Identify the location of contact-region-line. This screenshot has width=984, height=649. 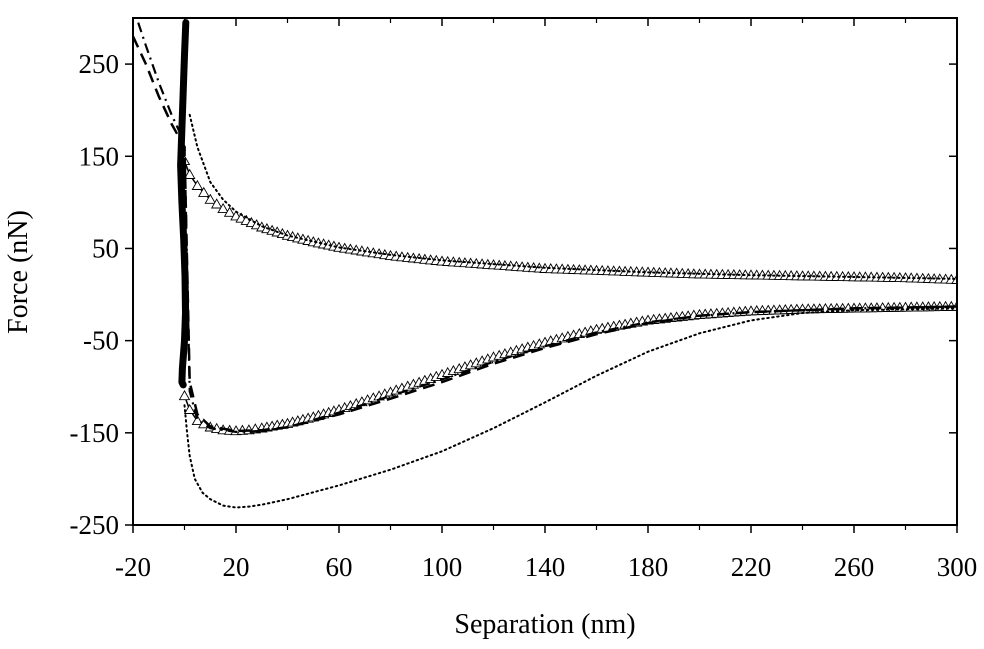
(183, 204).